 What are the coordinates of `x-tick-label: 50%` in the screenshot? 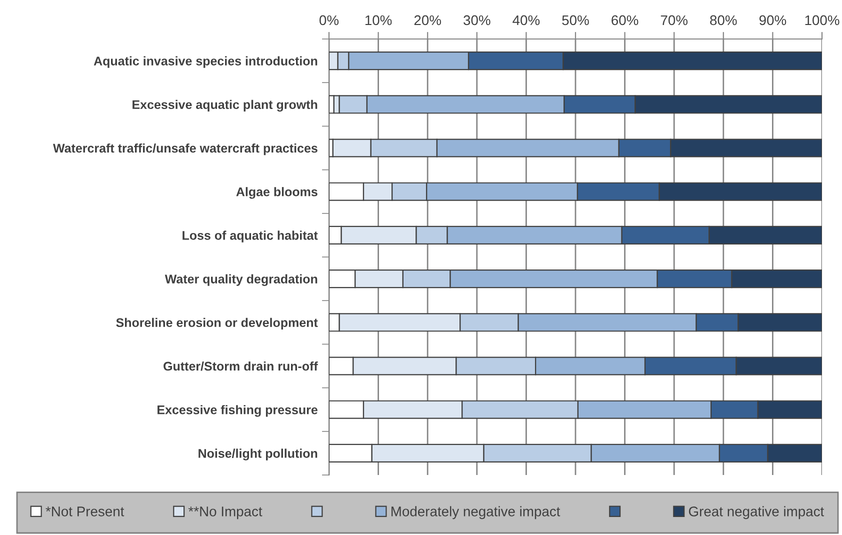 It's located at (575, 20).